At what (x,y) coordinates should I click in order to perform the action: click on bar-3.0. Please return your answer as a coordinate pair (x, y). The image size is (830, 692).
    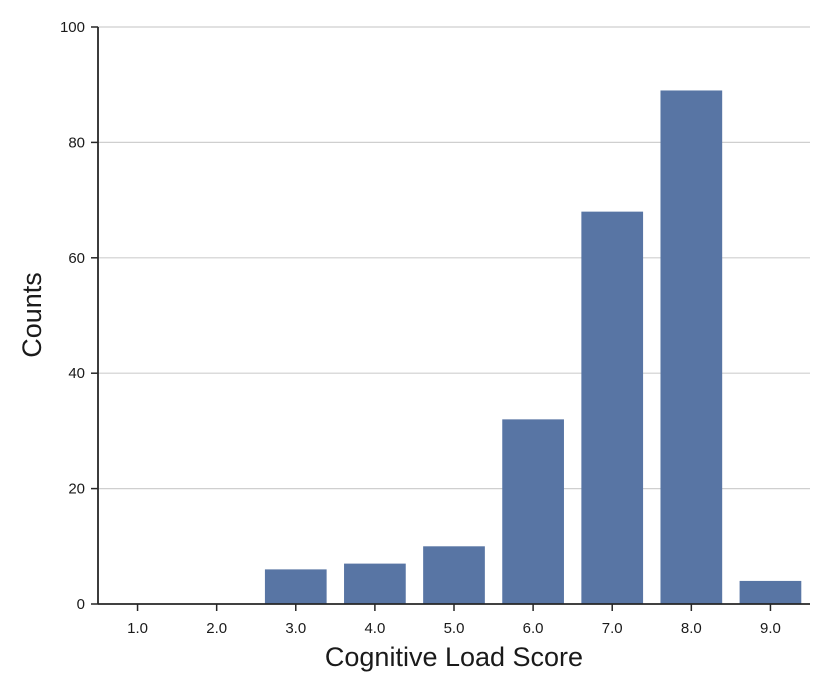
    Looking at the image, I should click on (295, 586).